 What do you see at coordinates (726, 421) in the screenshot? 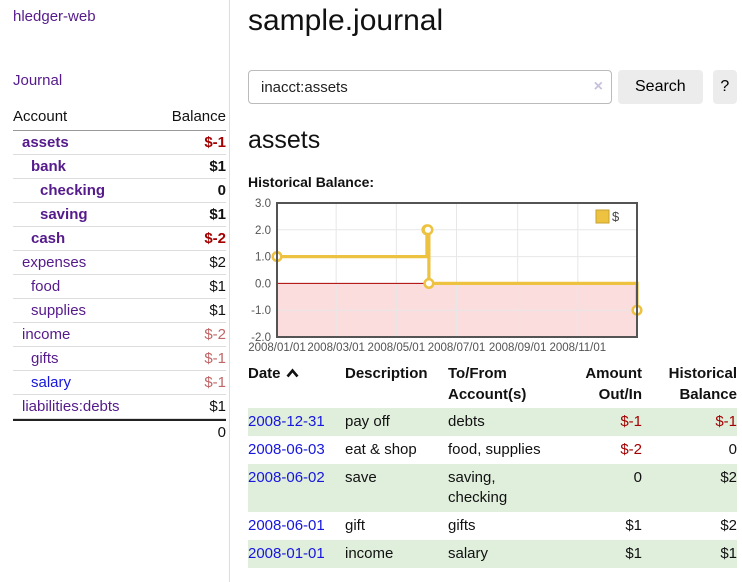
I see `transaction-balance: $-1` at bounding box center [726, 421].